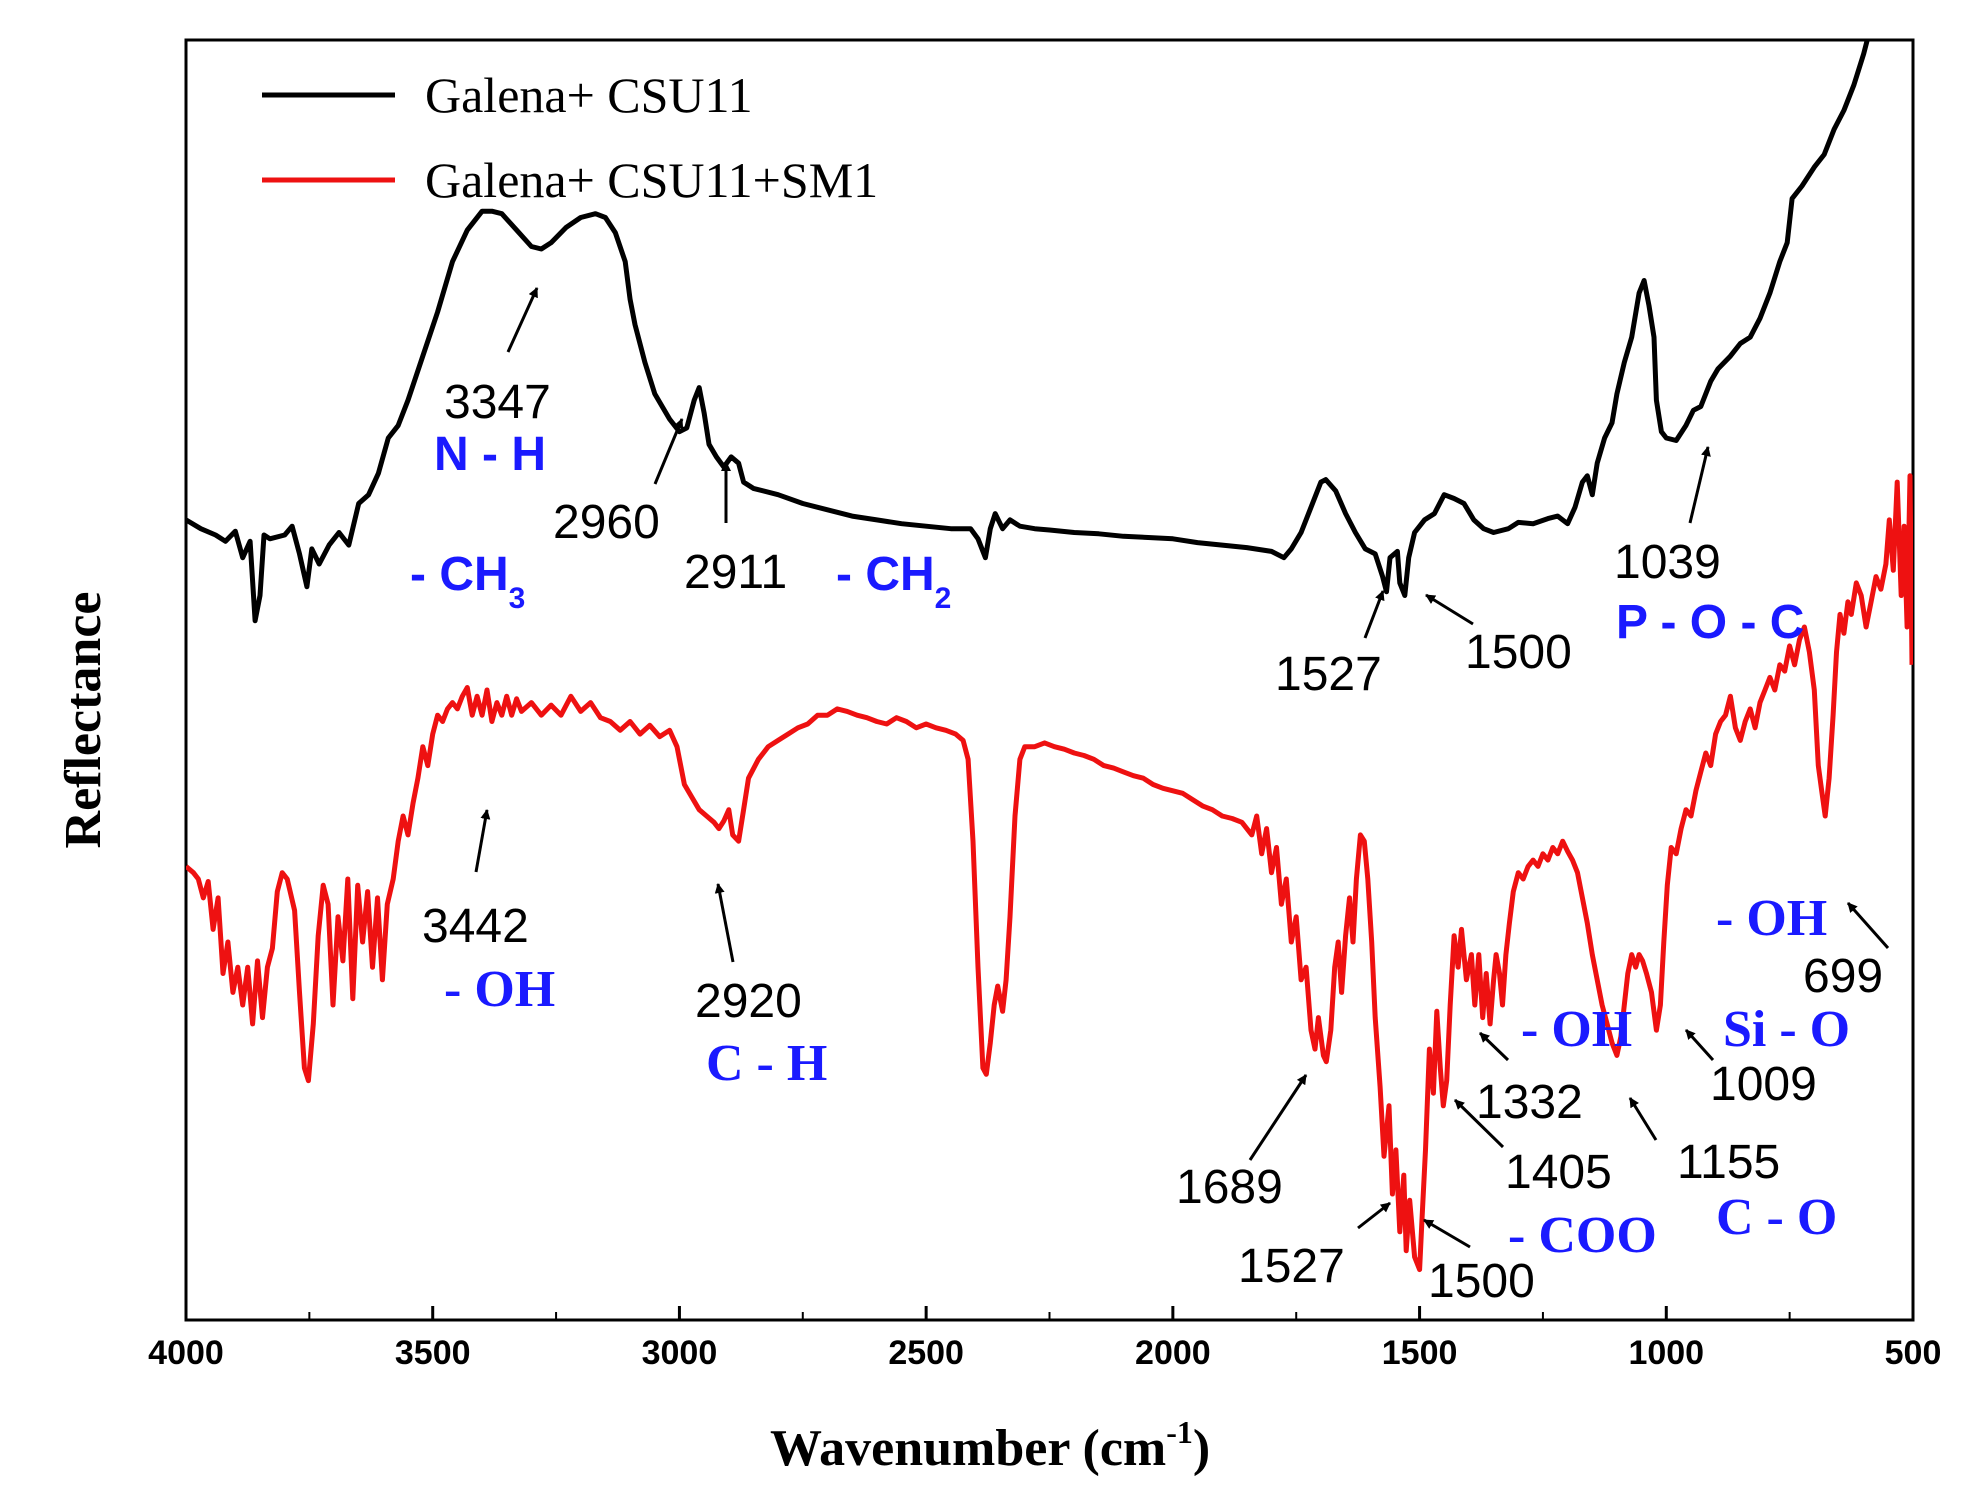 The height and width of the screenshot is (1503, 1984). Describe the element at coordinates (1776, 1217) in the screenshot. I see `group-label-co: C - O` at that location.